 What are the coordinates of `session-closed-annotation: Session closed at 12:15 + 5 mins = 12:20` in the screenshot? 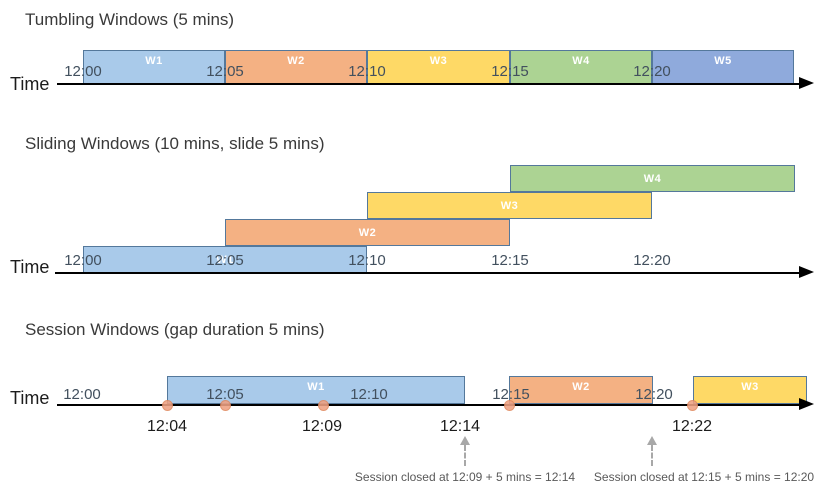 It's located at (704, 477).